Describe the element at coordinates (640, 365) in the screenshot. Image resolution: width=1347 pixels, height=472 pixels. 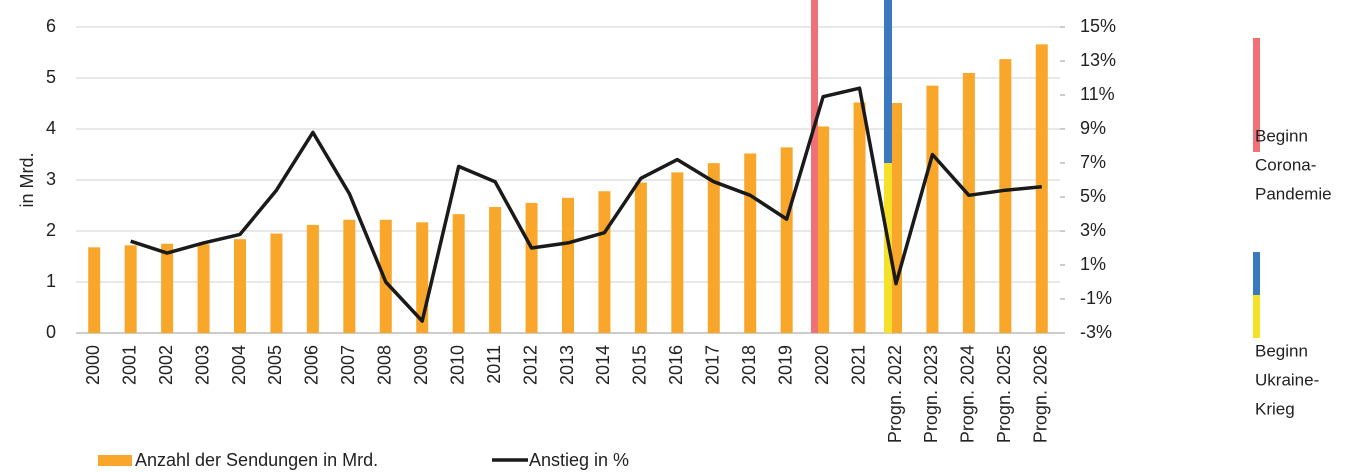
I see `x-tick-label: 2015` at that location.